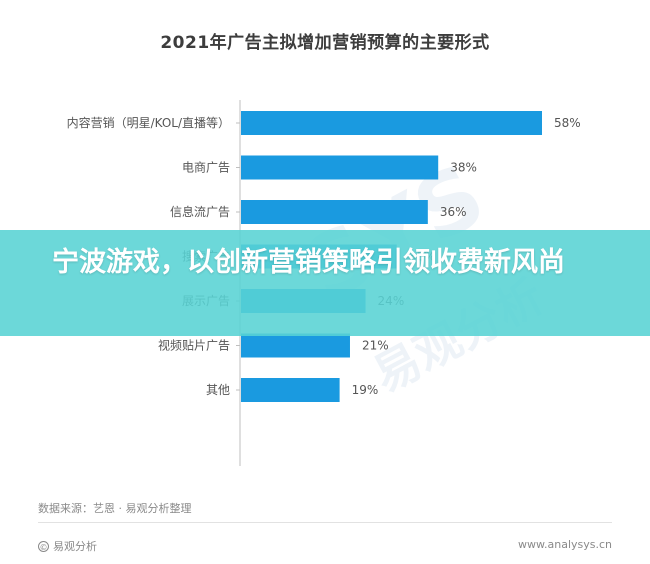  Describe the element at coordinates (218, 390) in the screenshot. I see `category-label: 其他` at that location.